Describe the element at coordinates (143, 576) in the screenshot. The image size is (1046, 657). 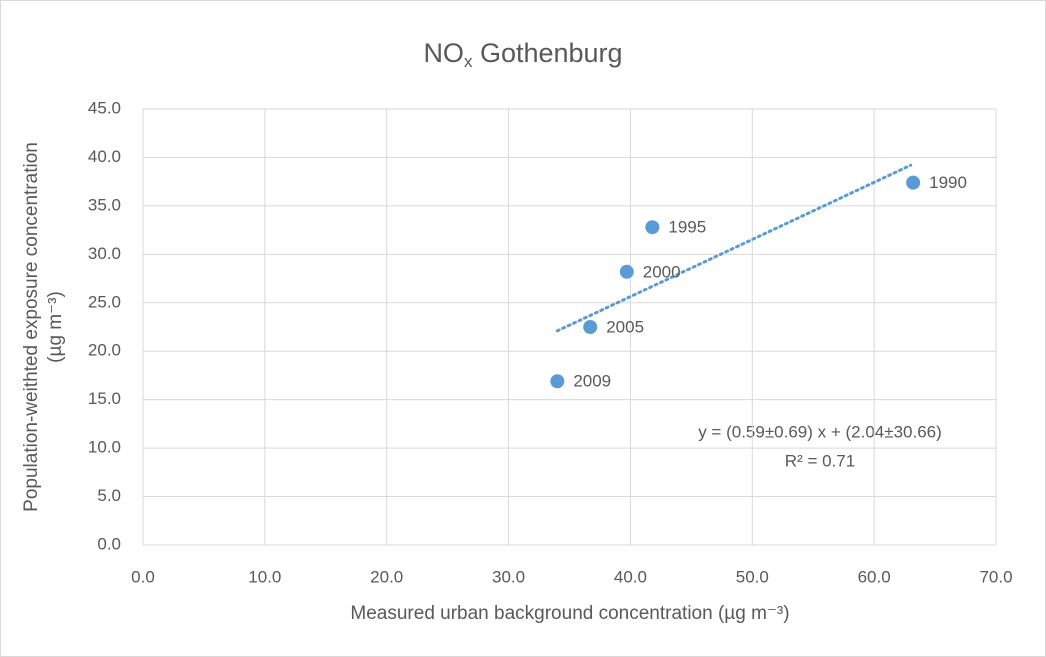
I see `x-tick-label: 0.0` at that location.